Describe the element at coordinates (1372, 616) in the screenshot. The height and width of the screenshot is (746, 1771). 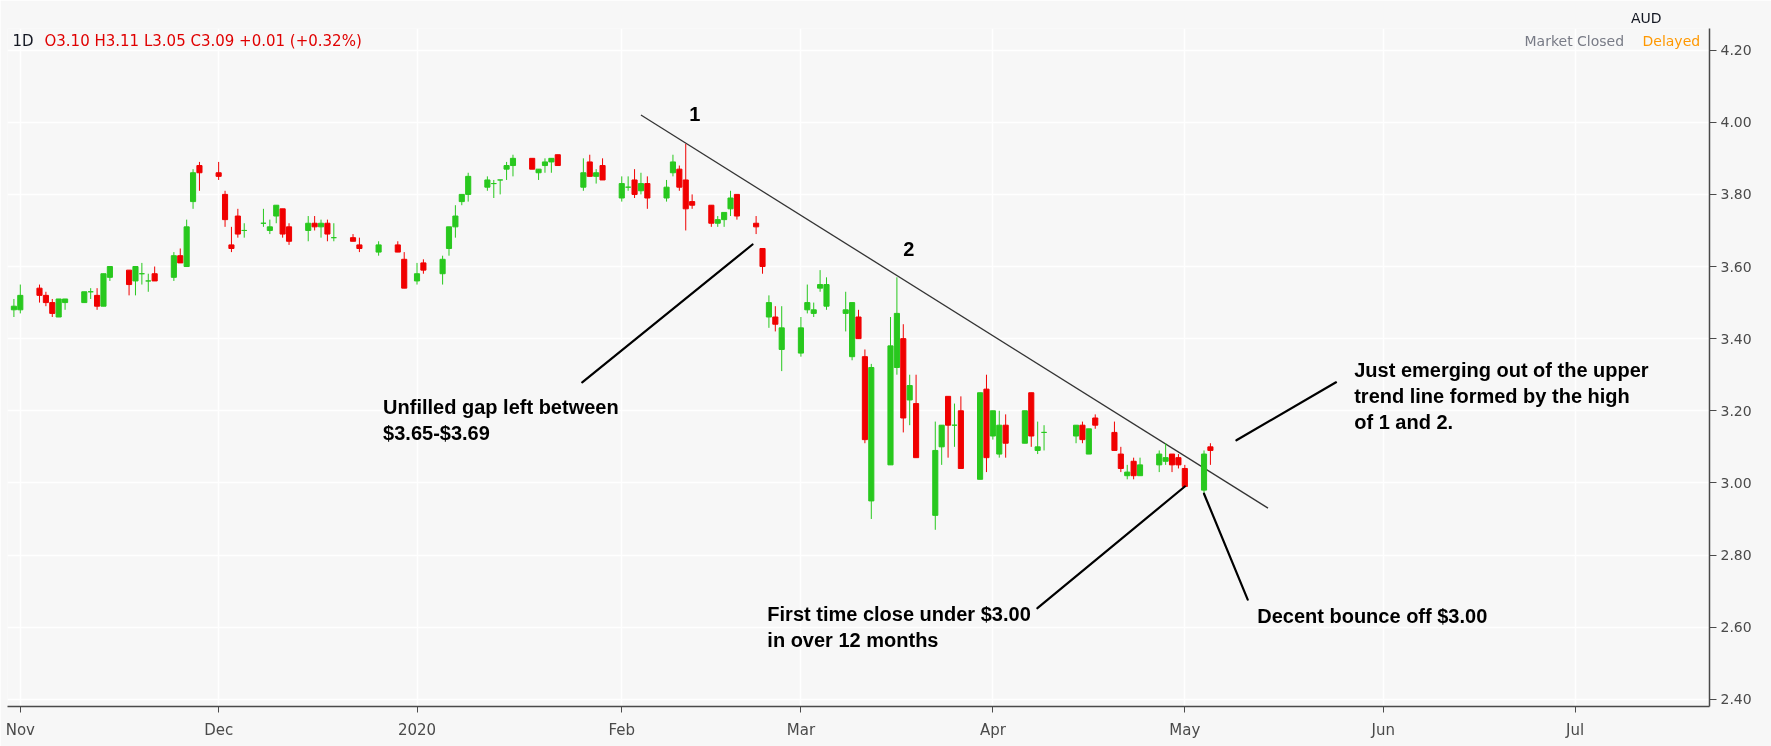
I see `annotation: Decent bounce off $3.00` at that location.